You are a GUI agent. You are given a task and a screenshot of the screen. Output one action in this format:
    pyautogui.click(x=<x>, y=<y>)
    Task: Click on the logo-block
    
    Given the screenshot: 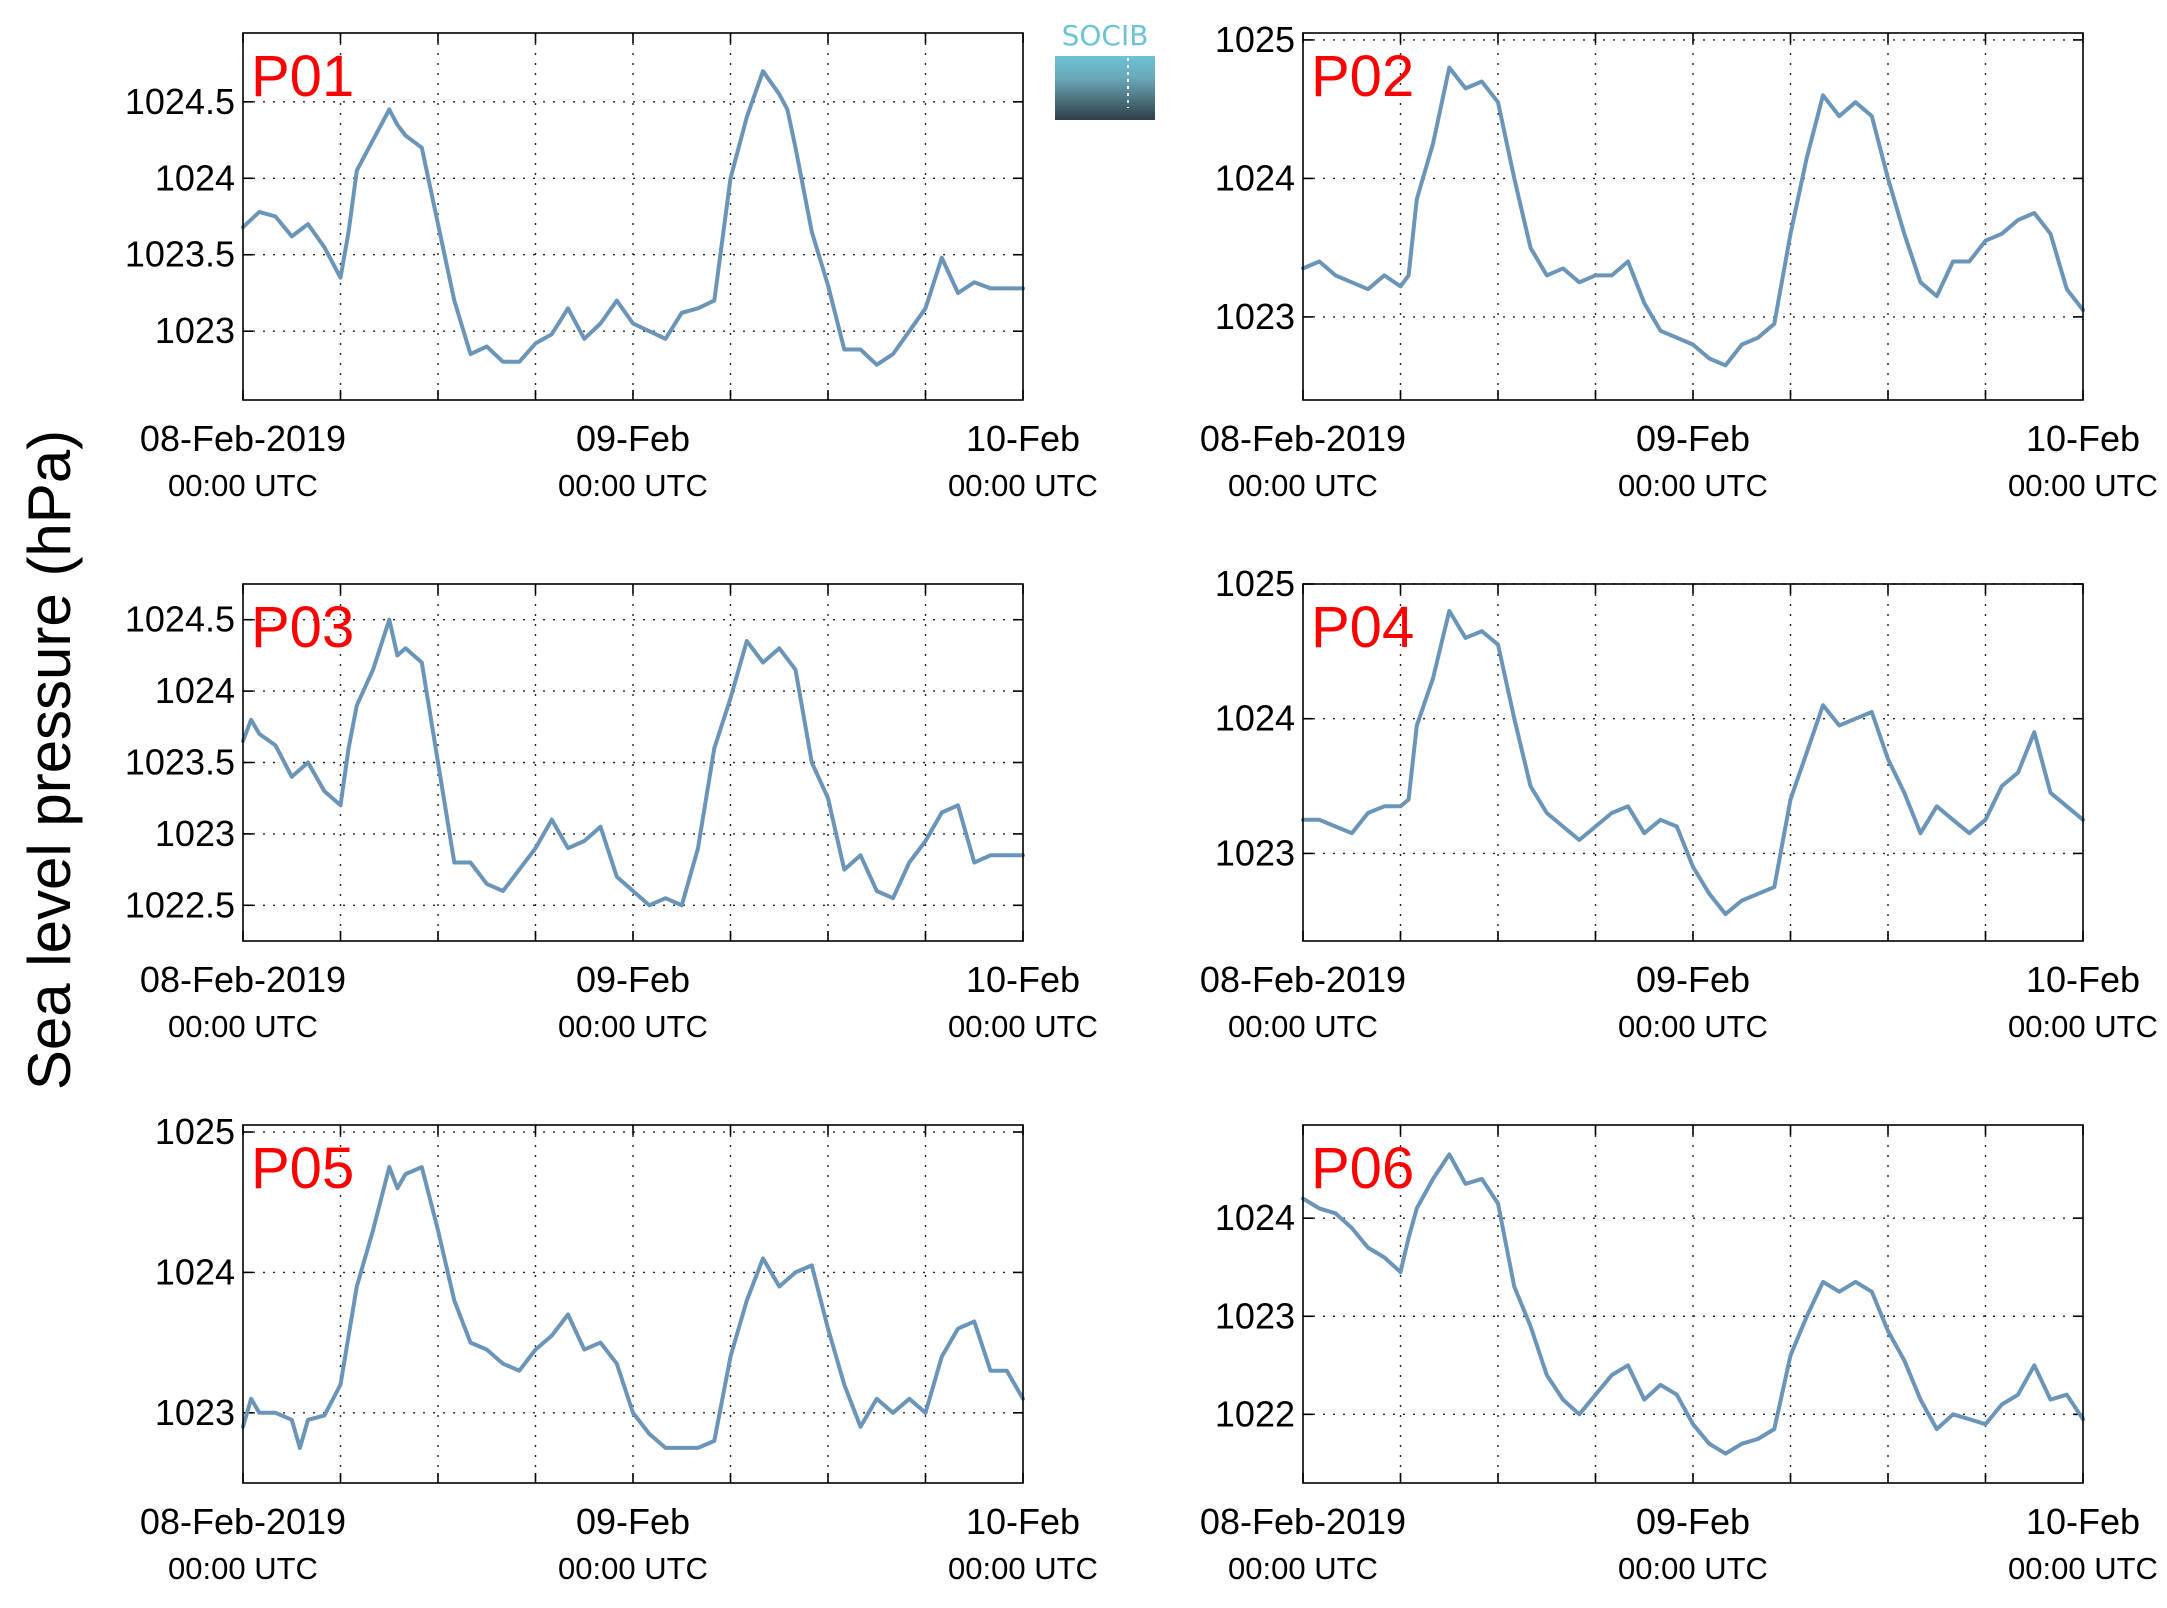 What is the action you would take?
    pyautogui.click(x=1105, y=88)
    